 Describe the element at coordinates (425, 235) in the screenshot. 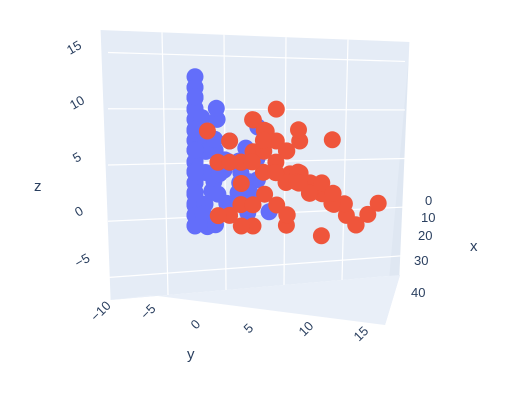

I see `x-tick-label: 20` at that location.